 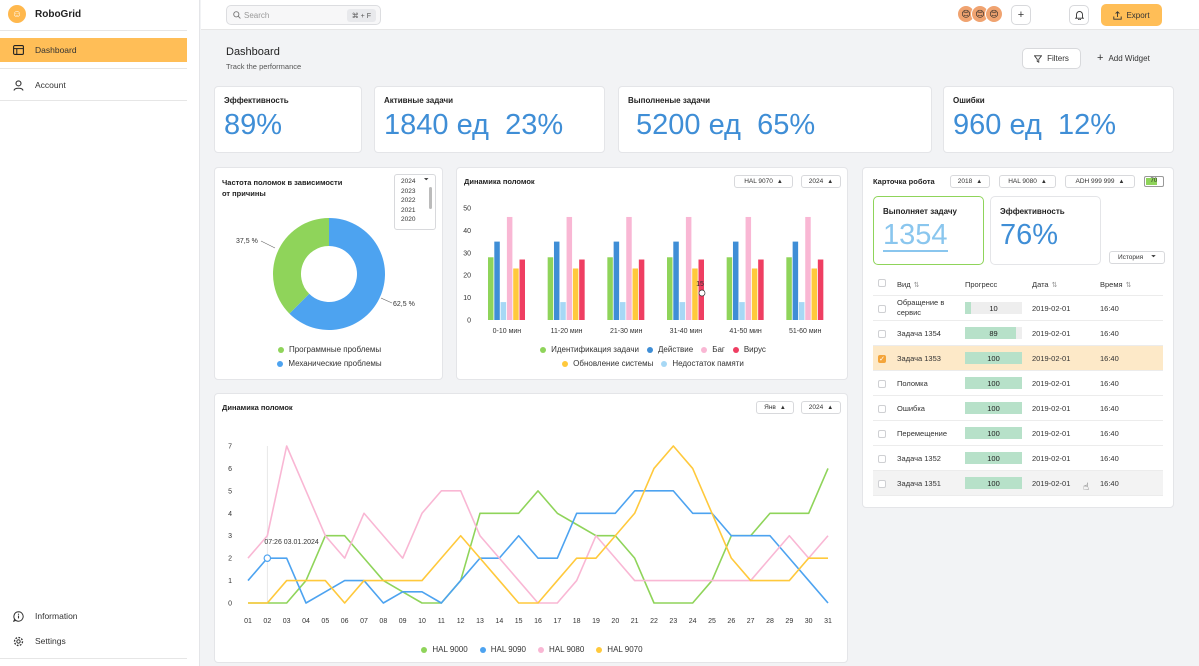 I want to click on legend-item: HAL 9090, so click(x=502, y=649).